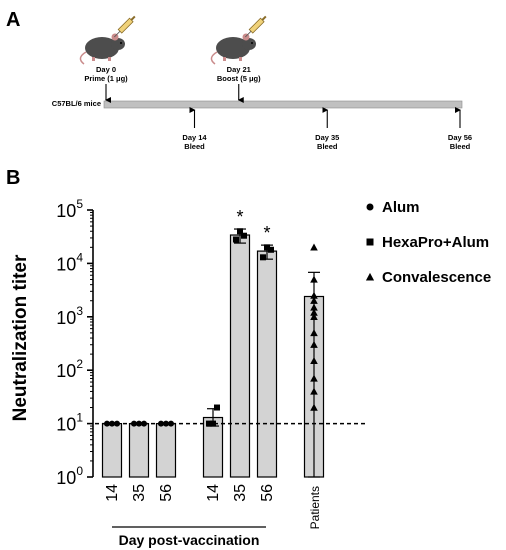  What do you see at coordinates (76, 103) in the screenshot?
I see `mouse-strain-label: C57BL/6 mice` at bounding box center [76, 103].